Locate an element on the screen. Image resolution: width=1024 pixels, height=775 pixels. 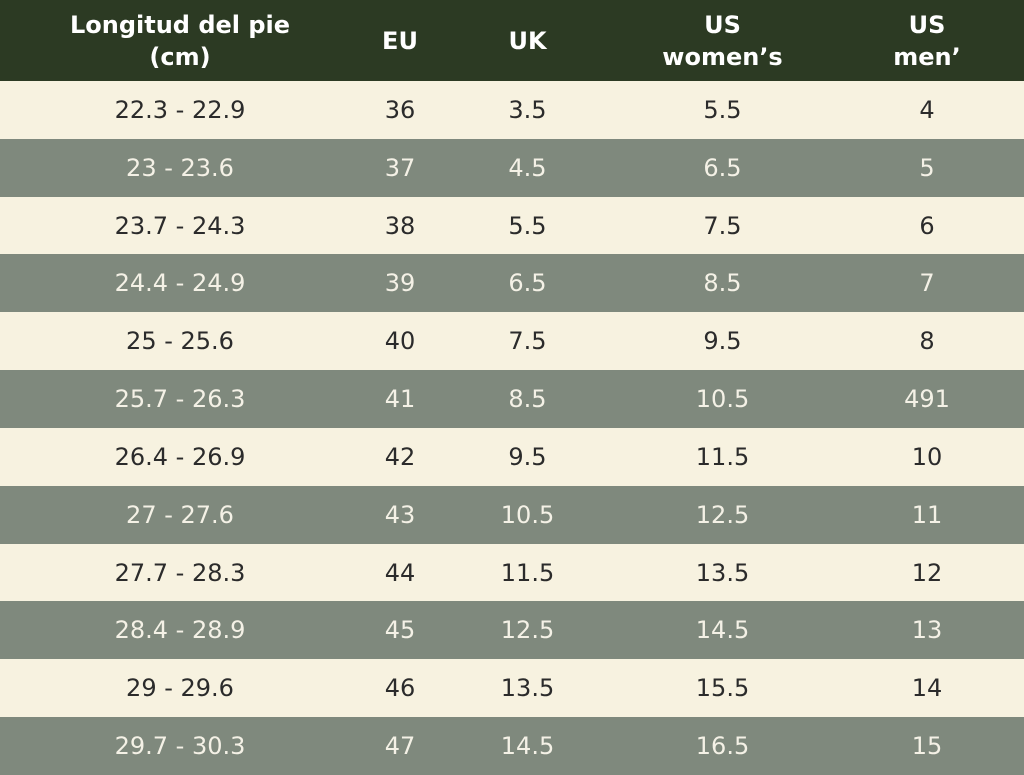
cell-foot-length: 24.4 - 24.9 is located at coordinates (180, 283).